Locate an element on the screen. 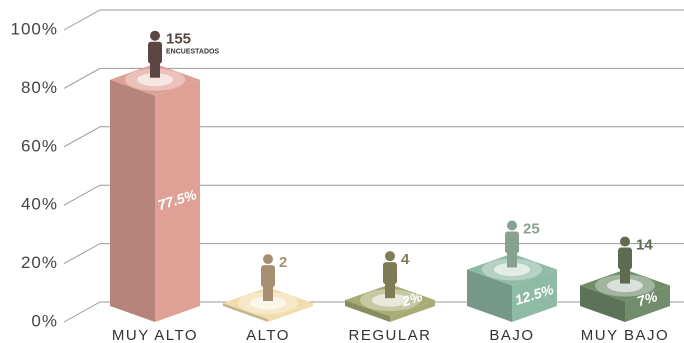  x-tick-label: MUY BAJO is located at coordinates (625, 335).